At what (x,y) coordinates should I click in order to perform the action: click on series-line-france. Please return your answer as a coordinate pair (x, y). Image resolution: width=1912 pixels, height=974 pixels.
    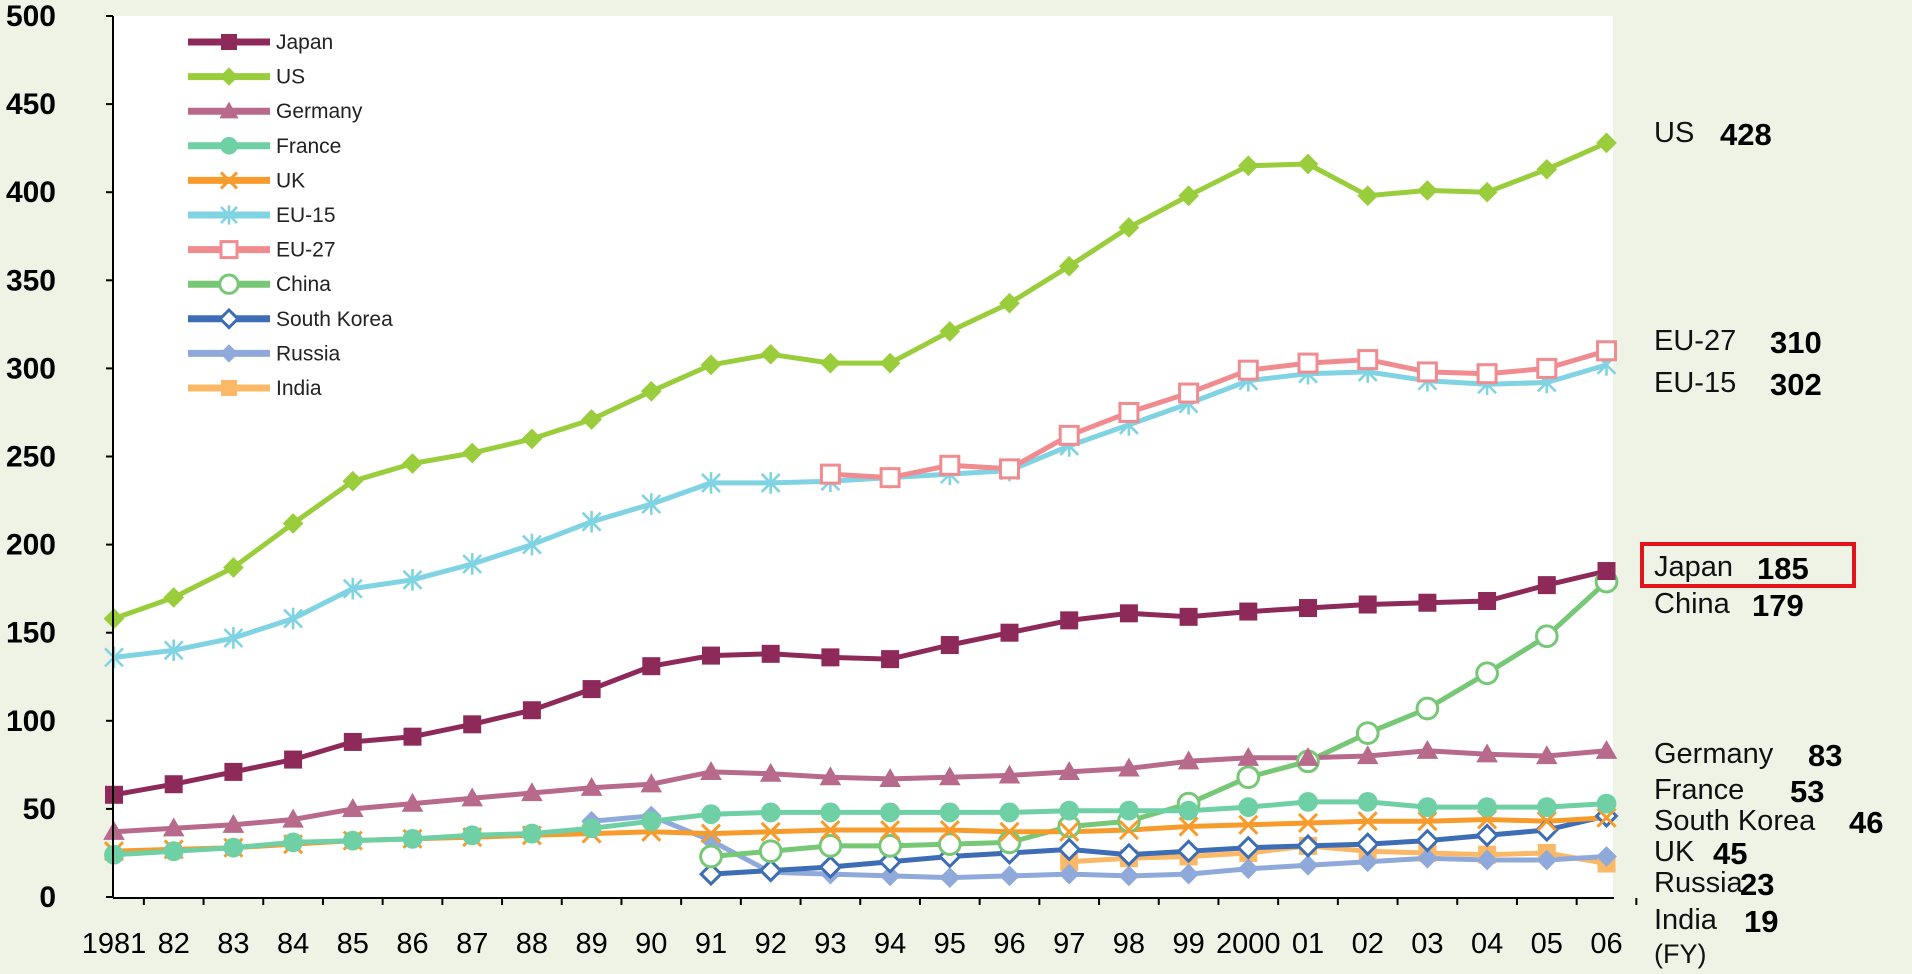
    Looking at the image, I should click on (860, 828).